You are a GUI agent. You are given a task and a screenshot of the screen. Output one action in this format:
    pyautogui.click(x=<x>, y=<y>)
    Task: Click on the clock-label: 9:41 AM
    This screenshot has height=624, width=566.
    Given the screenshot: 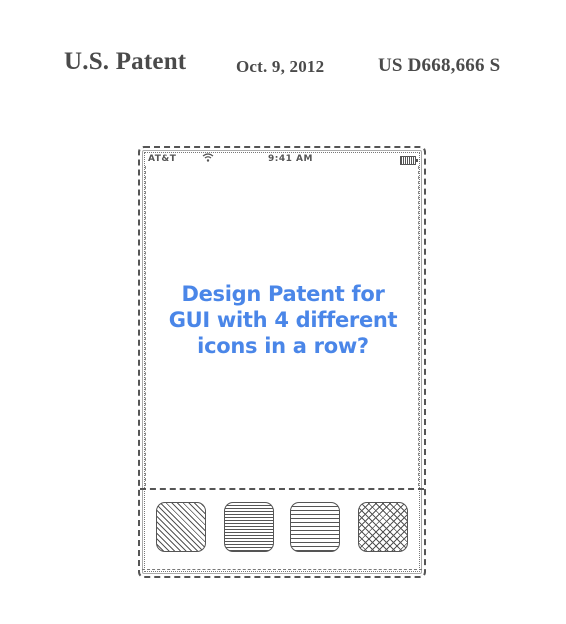 What is the action you would take?
    pyautogui.click(x=290, y=159)
    